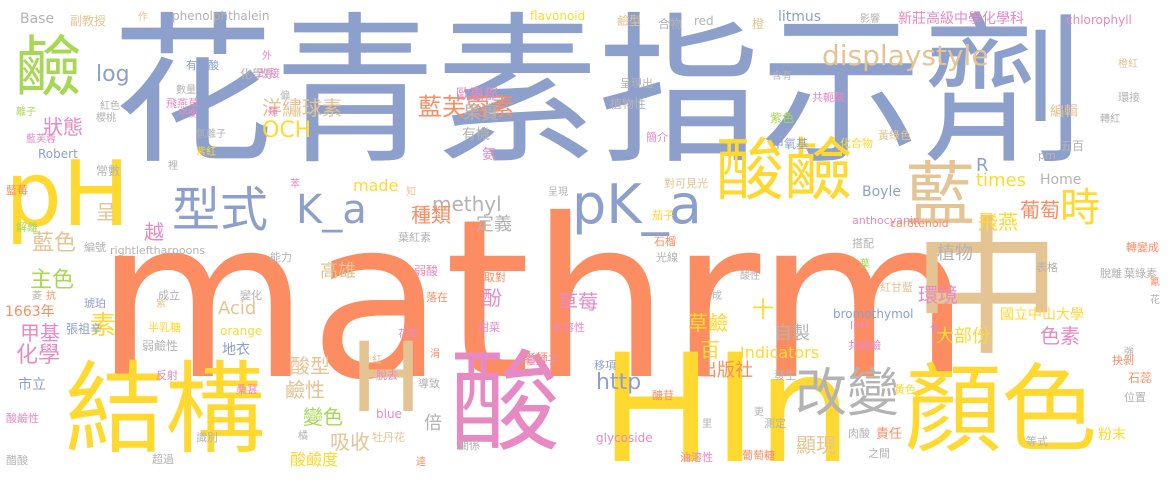  Describe the element at coordinates (704, 21) in the screenshot. I see `word: red` at that location.